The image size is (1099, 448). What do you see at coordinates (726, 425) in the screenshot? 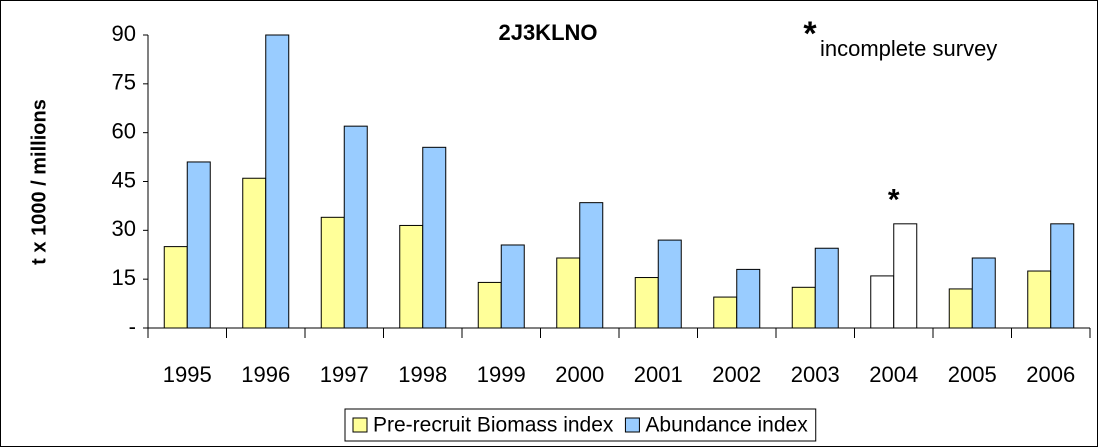
I see `legend-label: Abundance index` at bounding box center [726, 425].